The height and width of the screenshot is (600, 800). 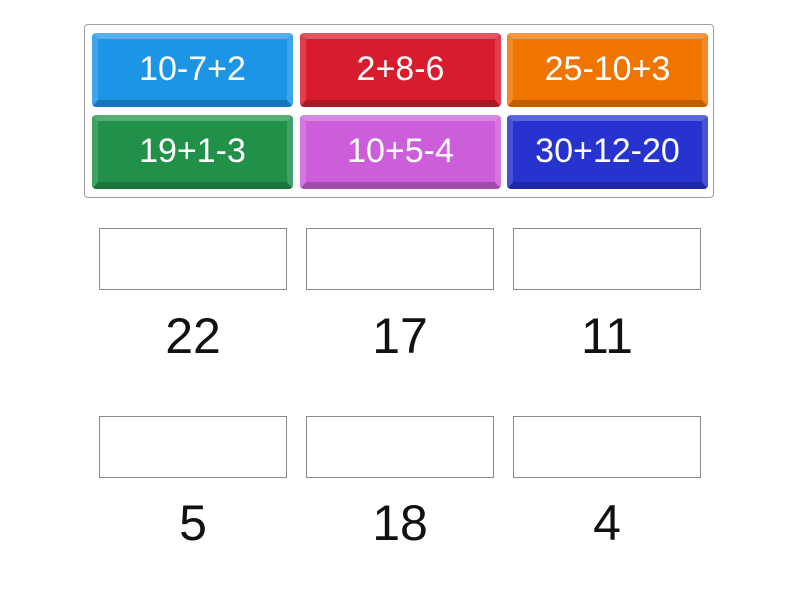 I want to click on draggable-tile: 30+12-20, so click(x=607, y=152).